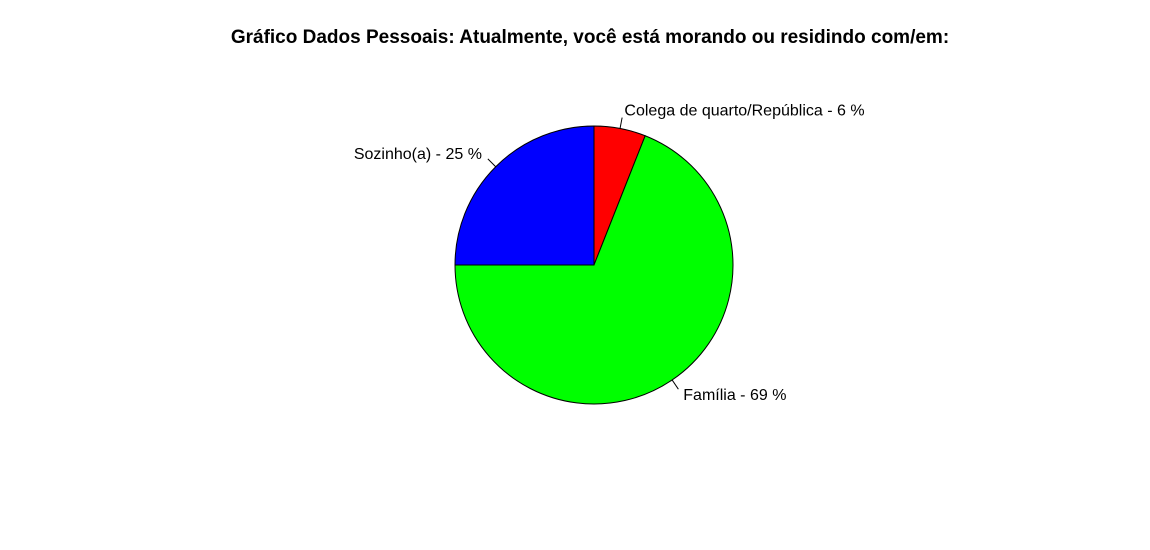 The height and width of the screenshot is (550, 1150). What do you see at coordinates (734, 395) in the screenshot?
I see `slice-label-1: Família - 69 %` at bounding box center [734, 395].